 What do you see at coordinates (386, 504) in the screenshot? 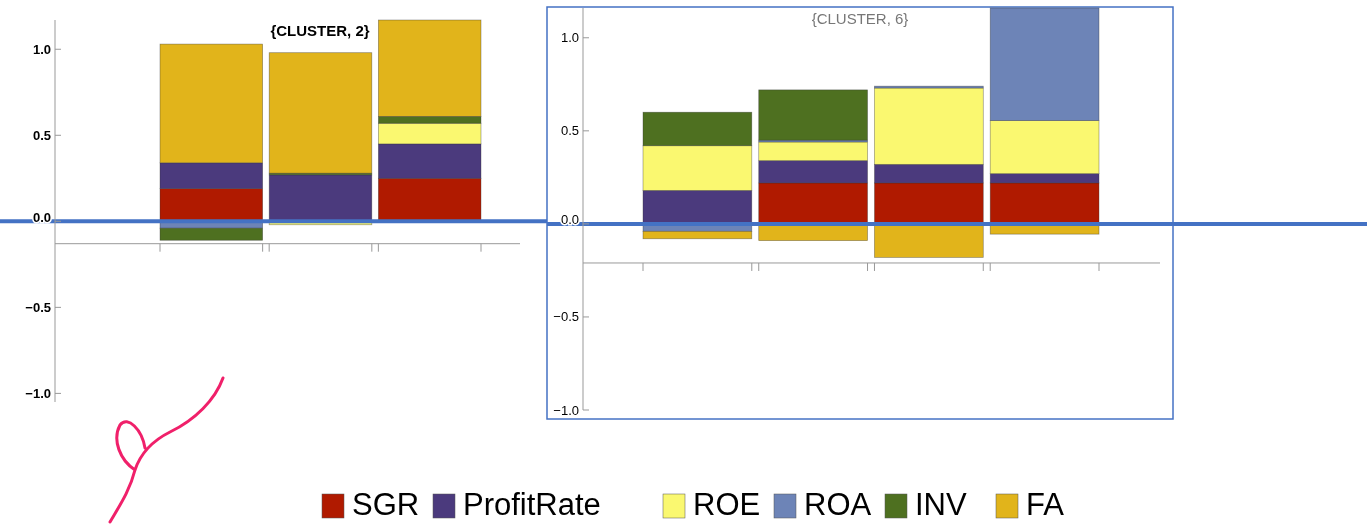
I see `legend-label: SGR` at bounding box center [386, 504].